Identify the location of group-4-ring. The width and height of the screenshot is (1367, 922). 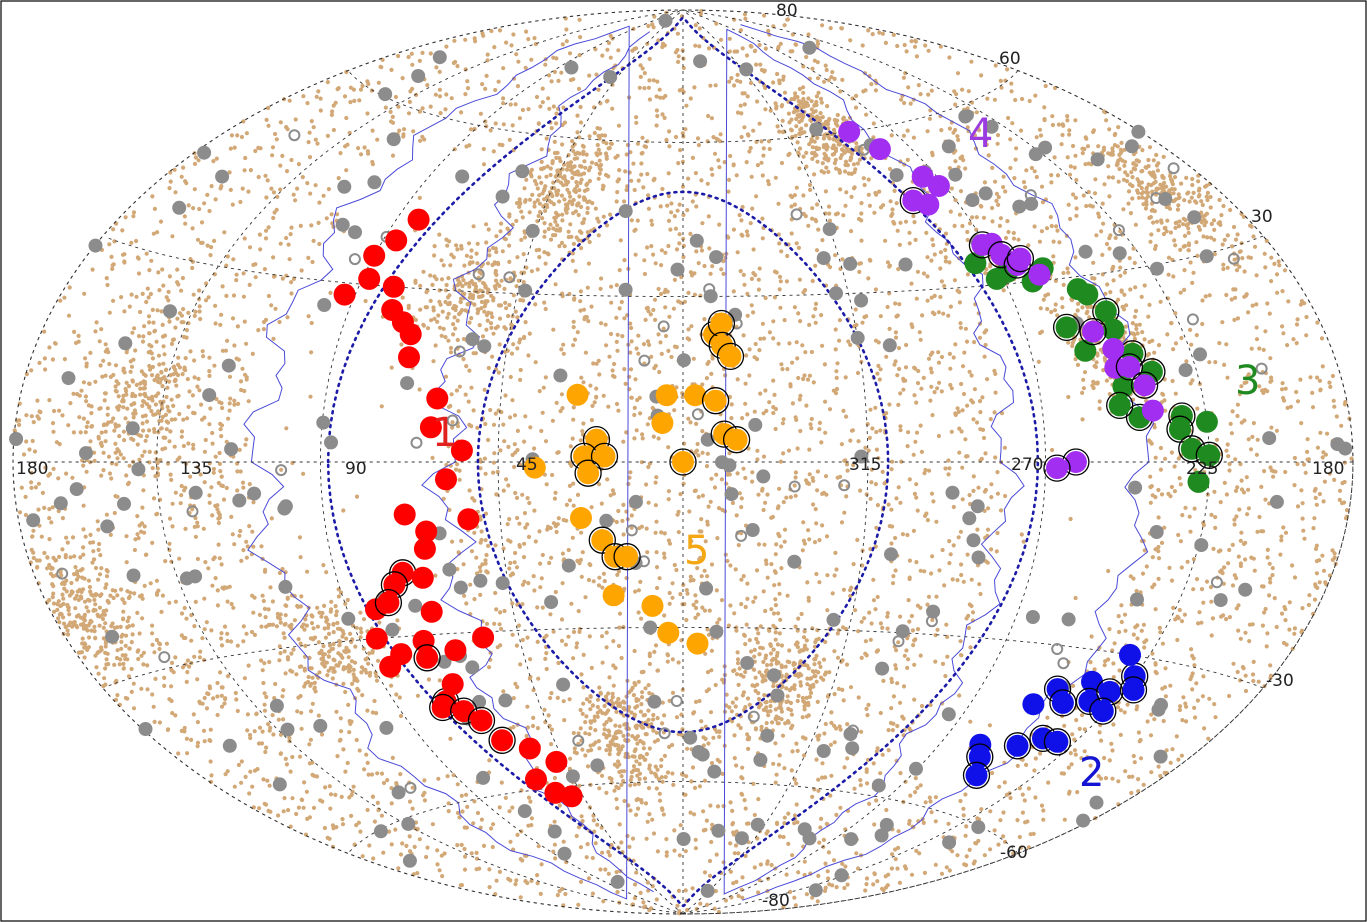
(1093, 331).